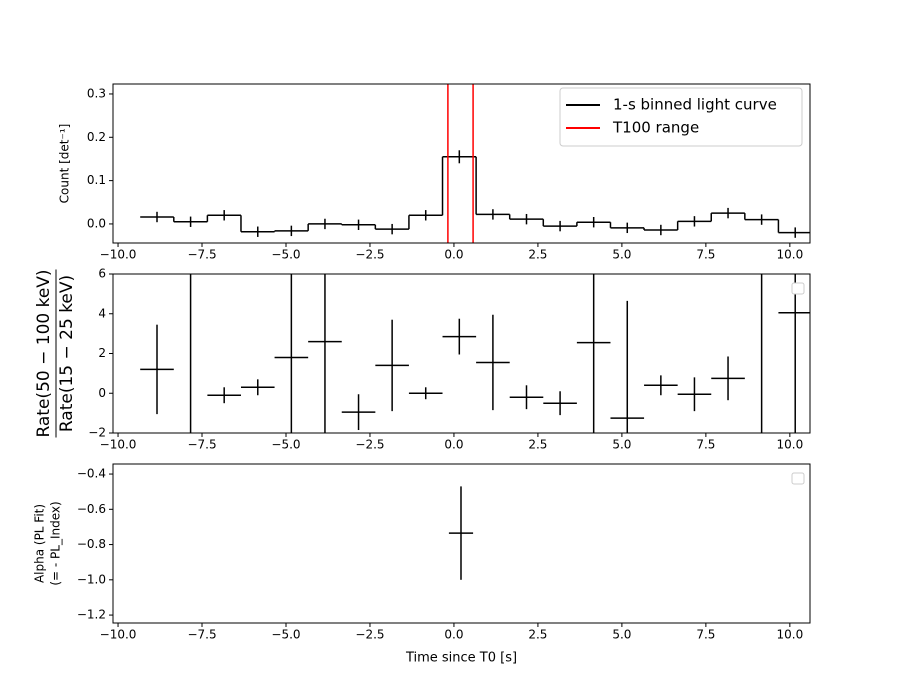 The height and width of the screenshot is (700, 900). What do you see at coordinates (655, 128) in the screenshot?
I see `legend-label: T100 range` at bounding box center [655, 128].